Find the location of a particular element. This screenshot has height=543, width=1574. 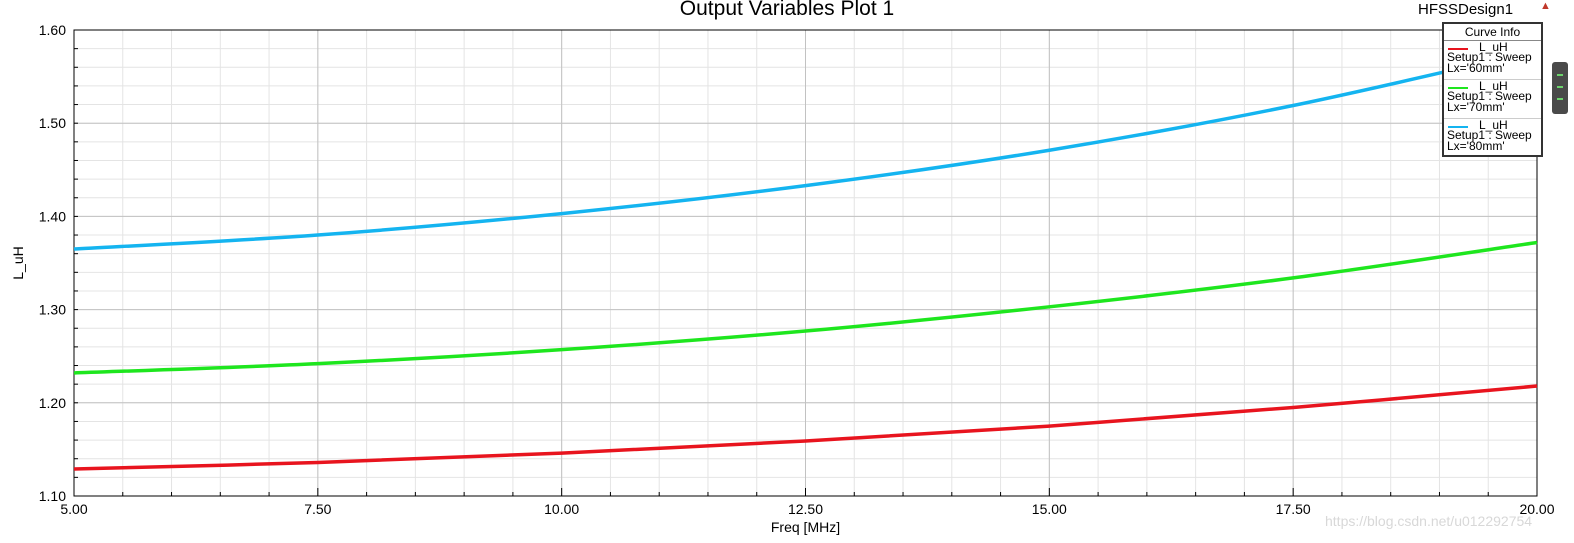

y-tick-label: 1.20 is located at coordinates (52, 403).